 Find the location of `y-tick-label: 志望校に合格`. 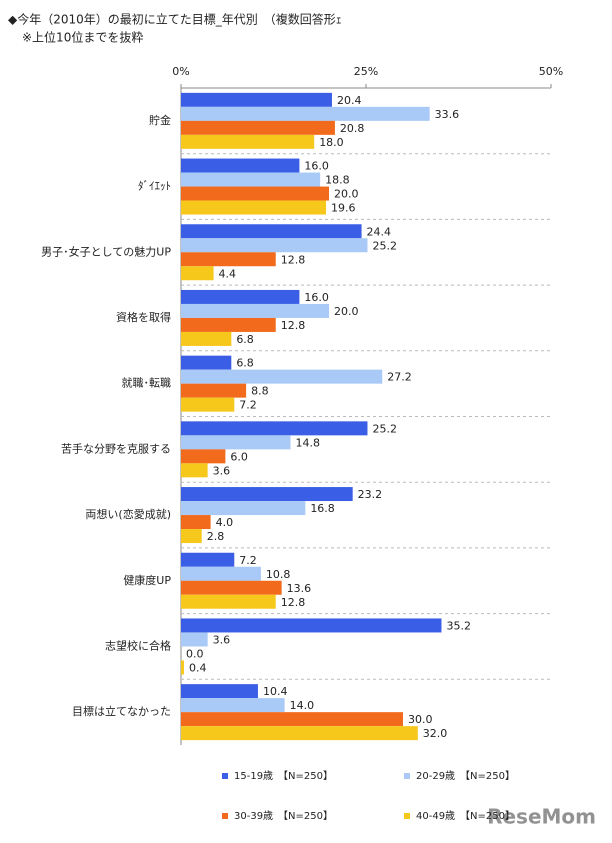

y-tick-label: 志望校に合格 is located at coordinates (138, 645).